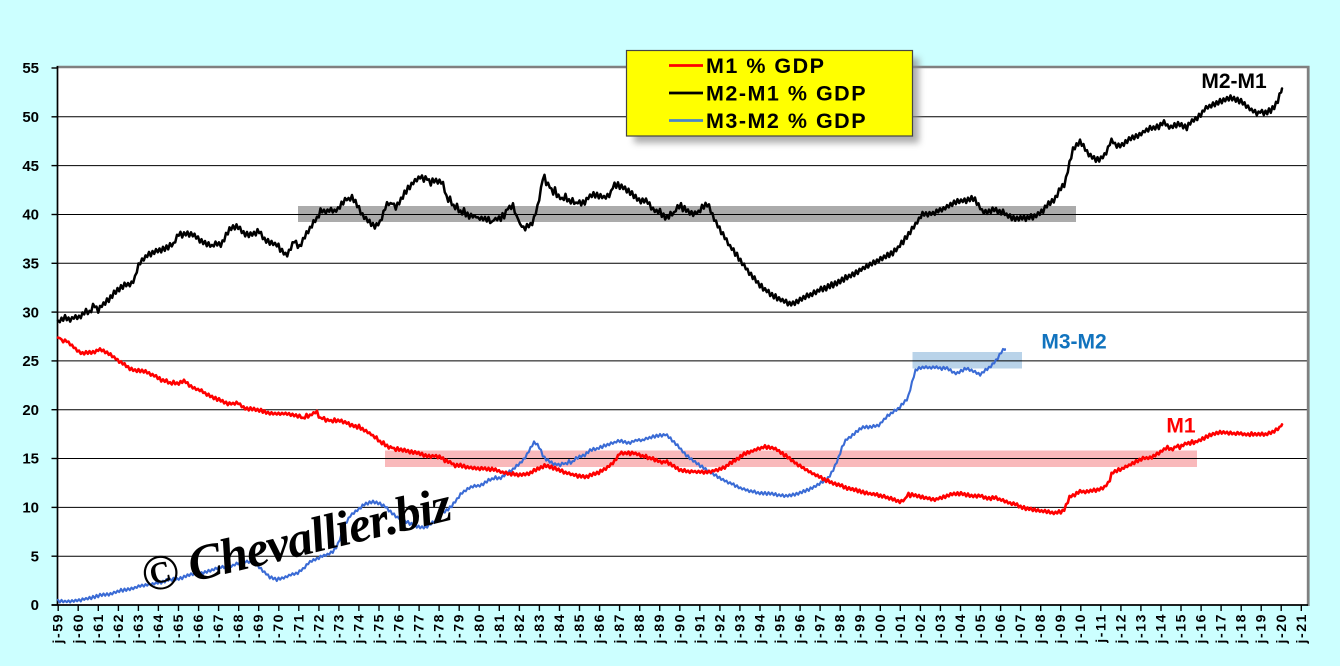  What do you see at coordinates (78, 629) in the screenshot?
I see `svg-text: j-60` at bounding box center [78, 629].